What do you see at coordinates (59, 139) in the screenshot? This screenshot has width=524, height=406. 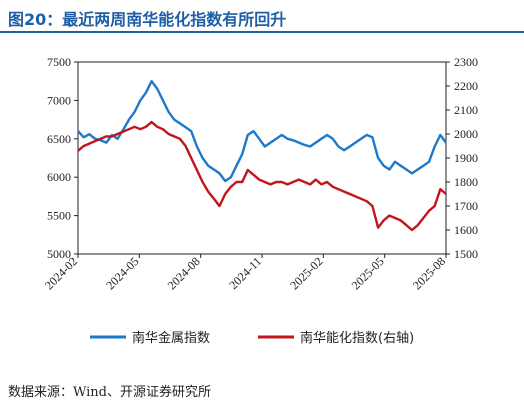 I see `left-tick-label: 6500` at bounding box center [59, 139].